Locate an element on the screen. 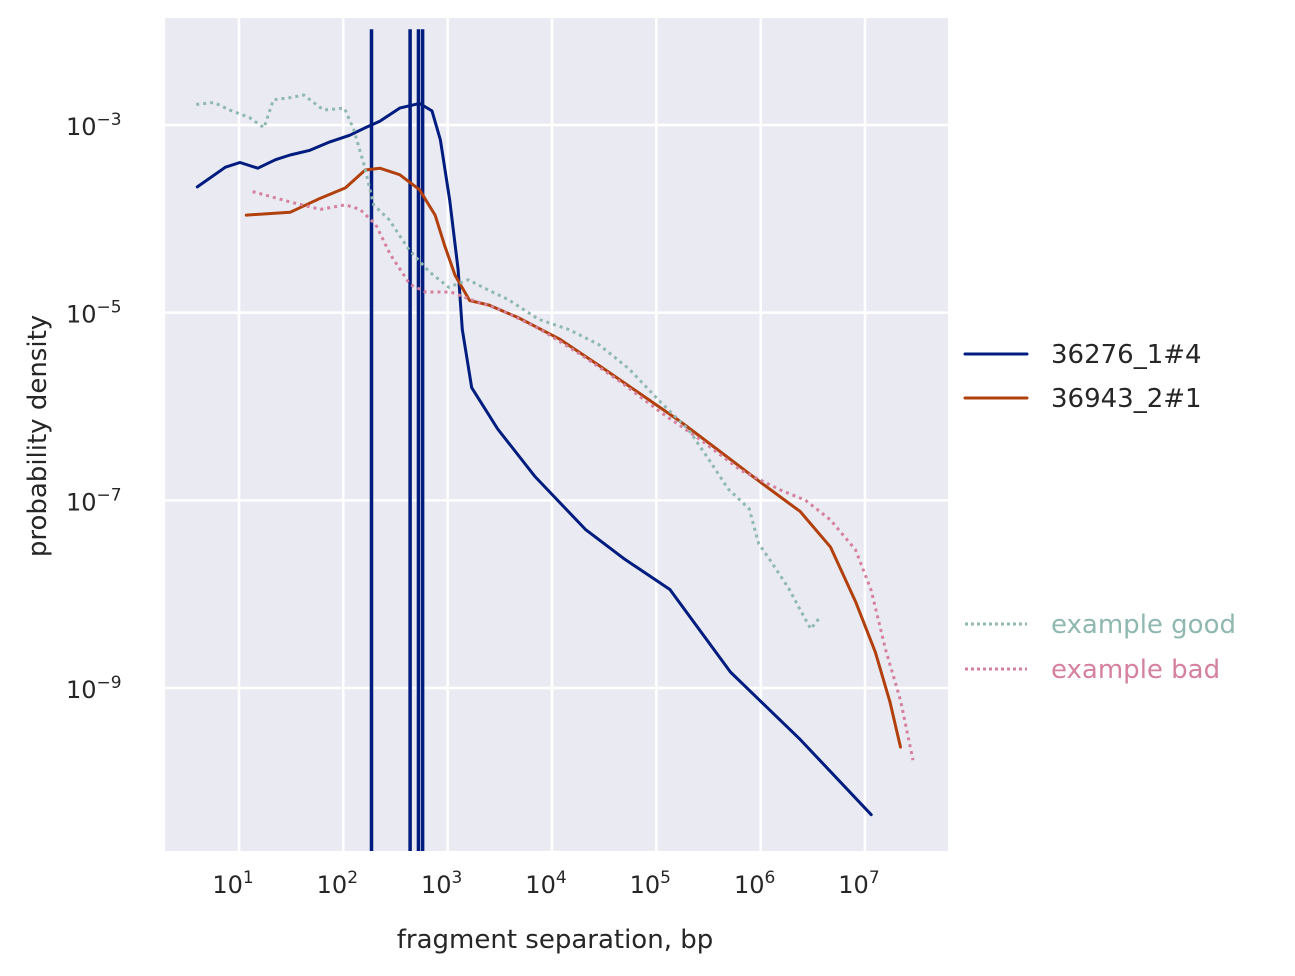 Image resolution: width=1295 pixels, height=976 pixels. x-tick-label: 101 is located at coordinates (232, 883).